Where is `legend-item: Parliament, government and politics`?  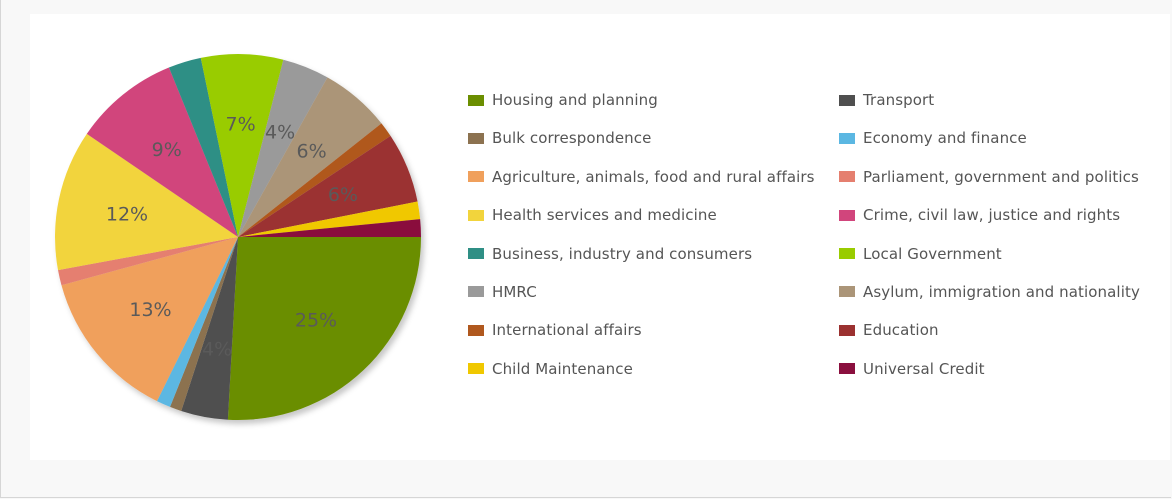 legend-item: Parliament, government and politics is located at coordinates (1004, 177).